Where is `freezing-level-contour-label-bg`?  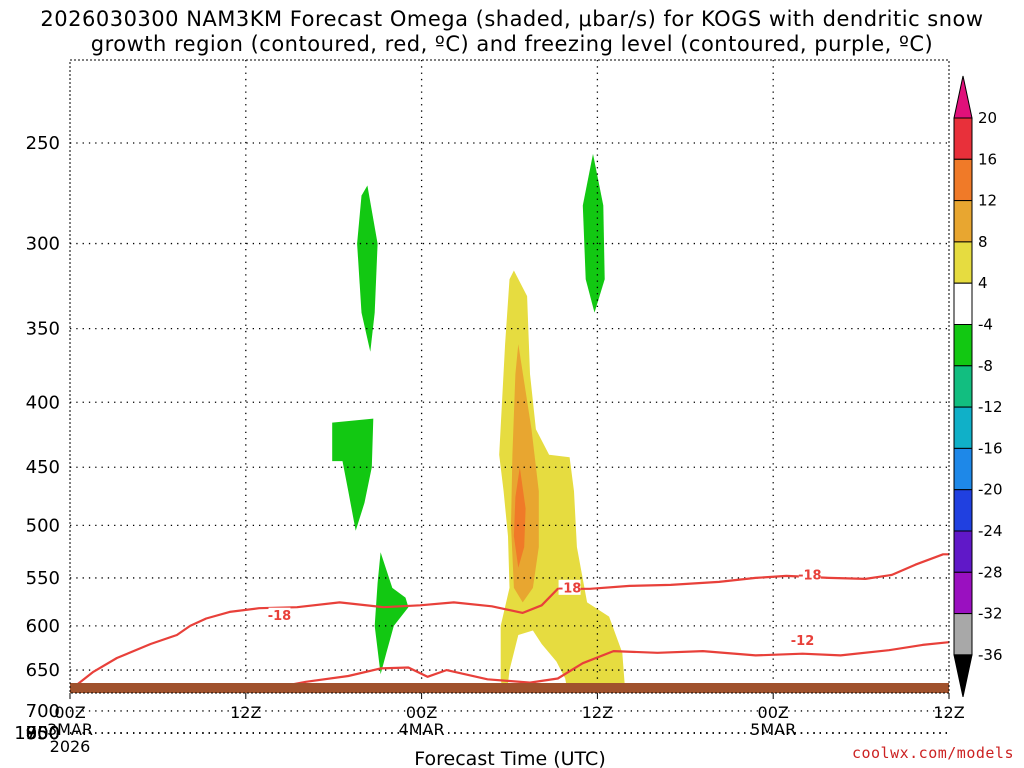
freezing-level-contour-label-bg is located at coordinates (810, 732).